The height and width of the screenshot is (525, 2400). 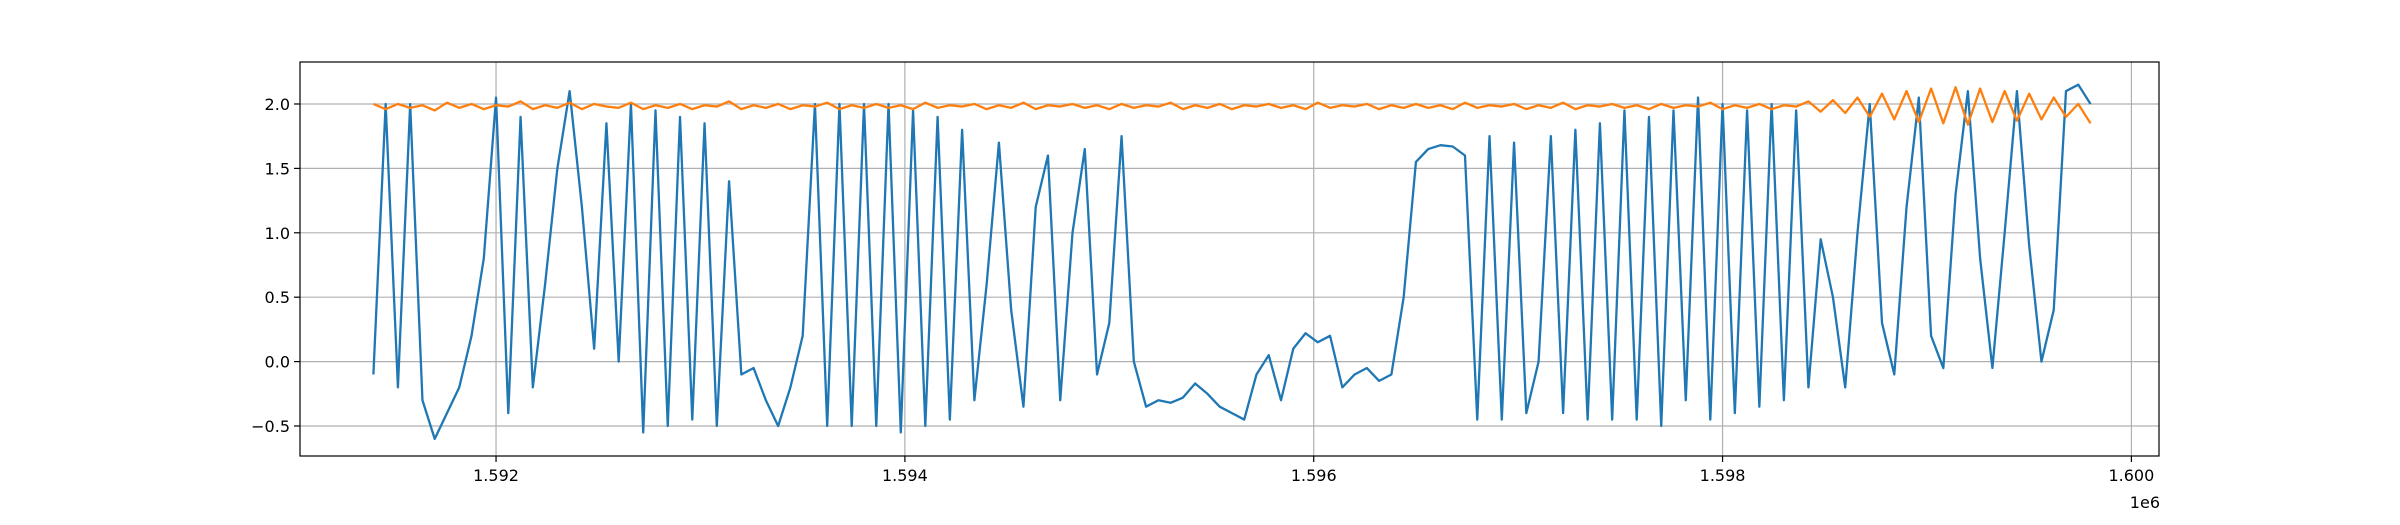 What do you see at coordinates (277, 362) in the screenshot?
I see `y-tick-label: 0.0` at bounding box center [277, 362].